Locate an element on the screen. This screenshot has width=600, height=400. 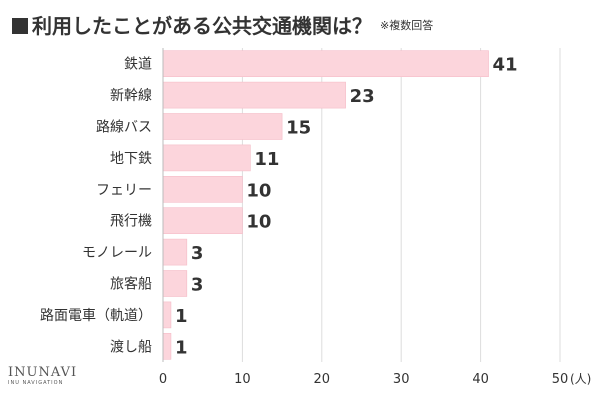
logo-brand: INUNAVI is located at coordinates (43, 372).